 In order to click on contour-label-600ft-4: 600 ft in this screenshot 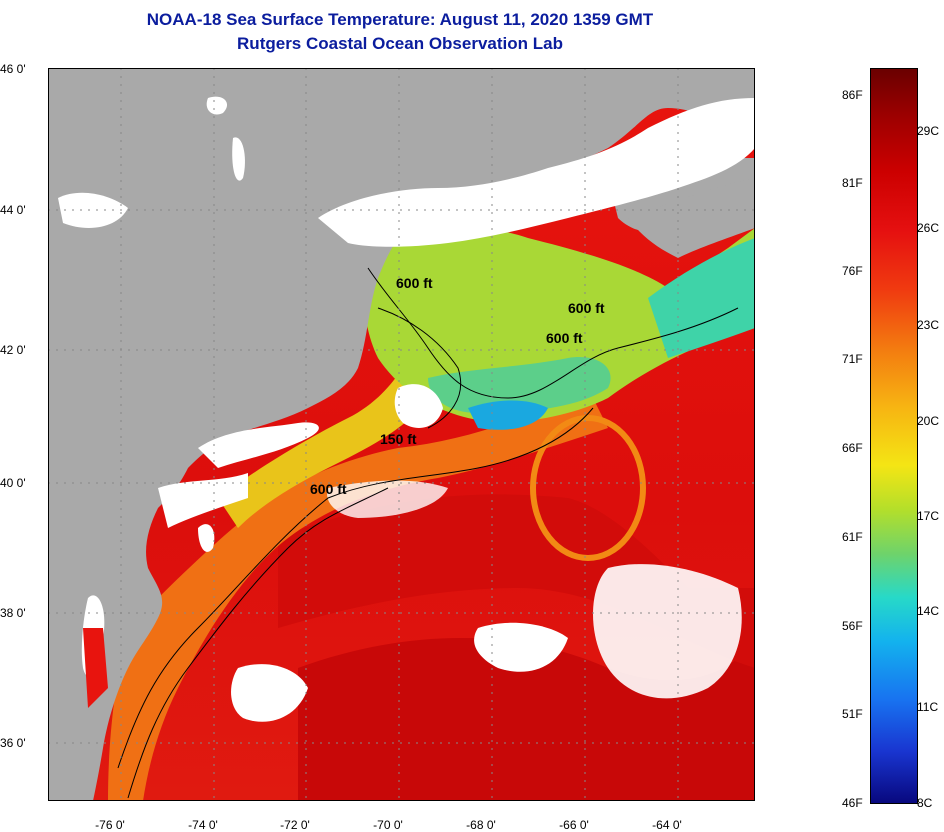, I will do `click(328, 489)`.